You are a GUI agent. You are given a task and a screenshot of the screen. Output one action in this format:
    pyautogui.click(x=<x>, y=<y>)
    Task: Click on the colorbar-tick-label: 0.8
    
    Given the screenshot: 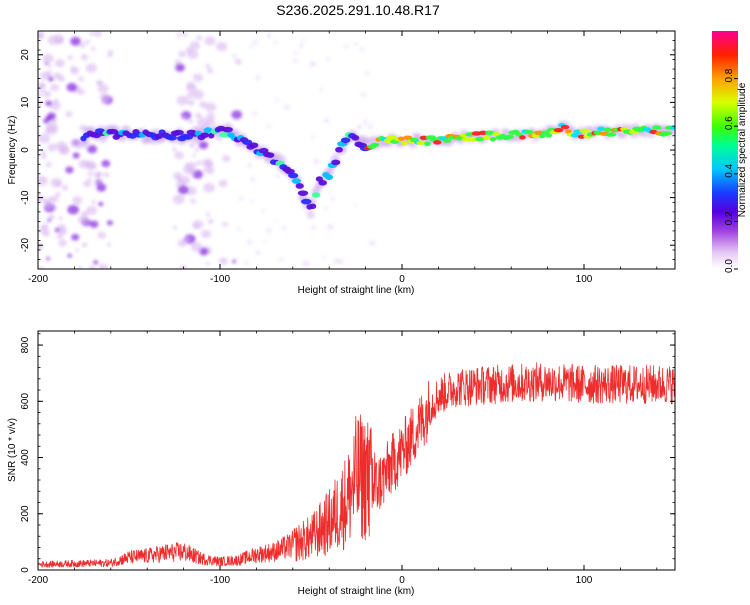 What is the action you would take?
    pyautogui.click(x=729, y=75)
    